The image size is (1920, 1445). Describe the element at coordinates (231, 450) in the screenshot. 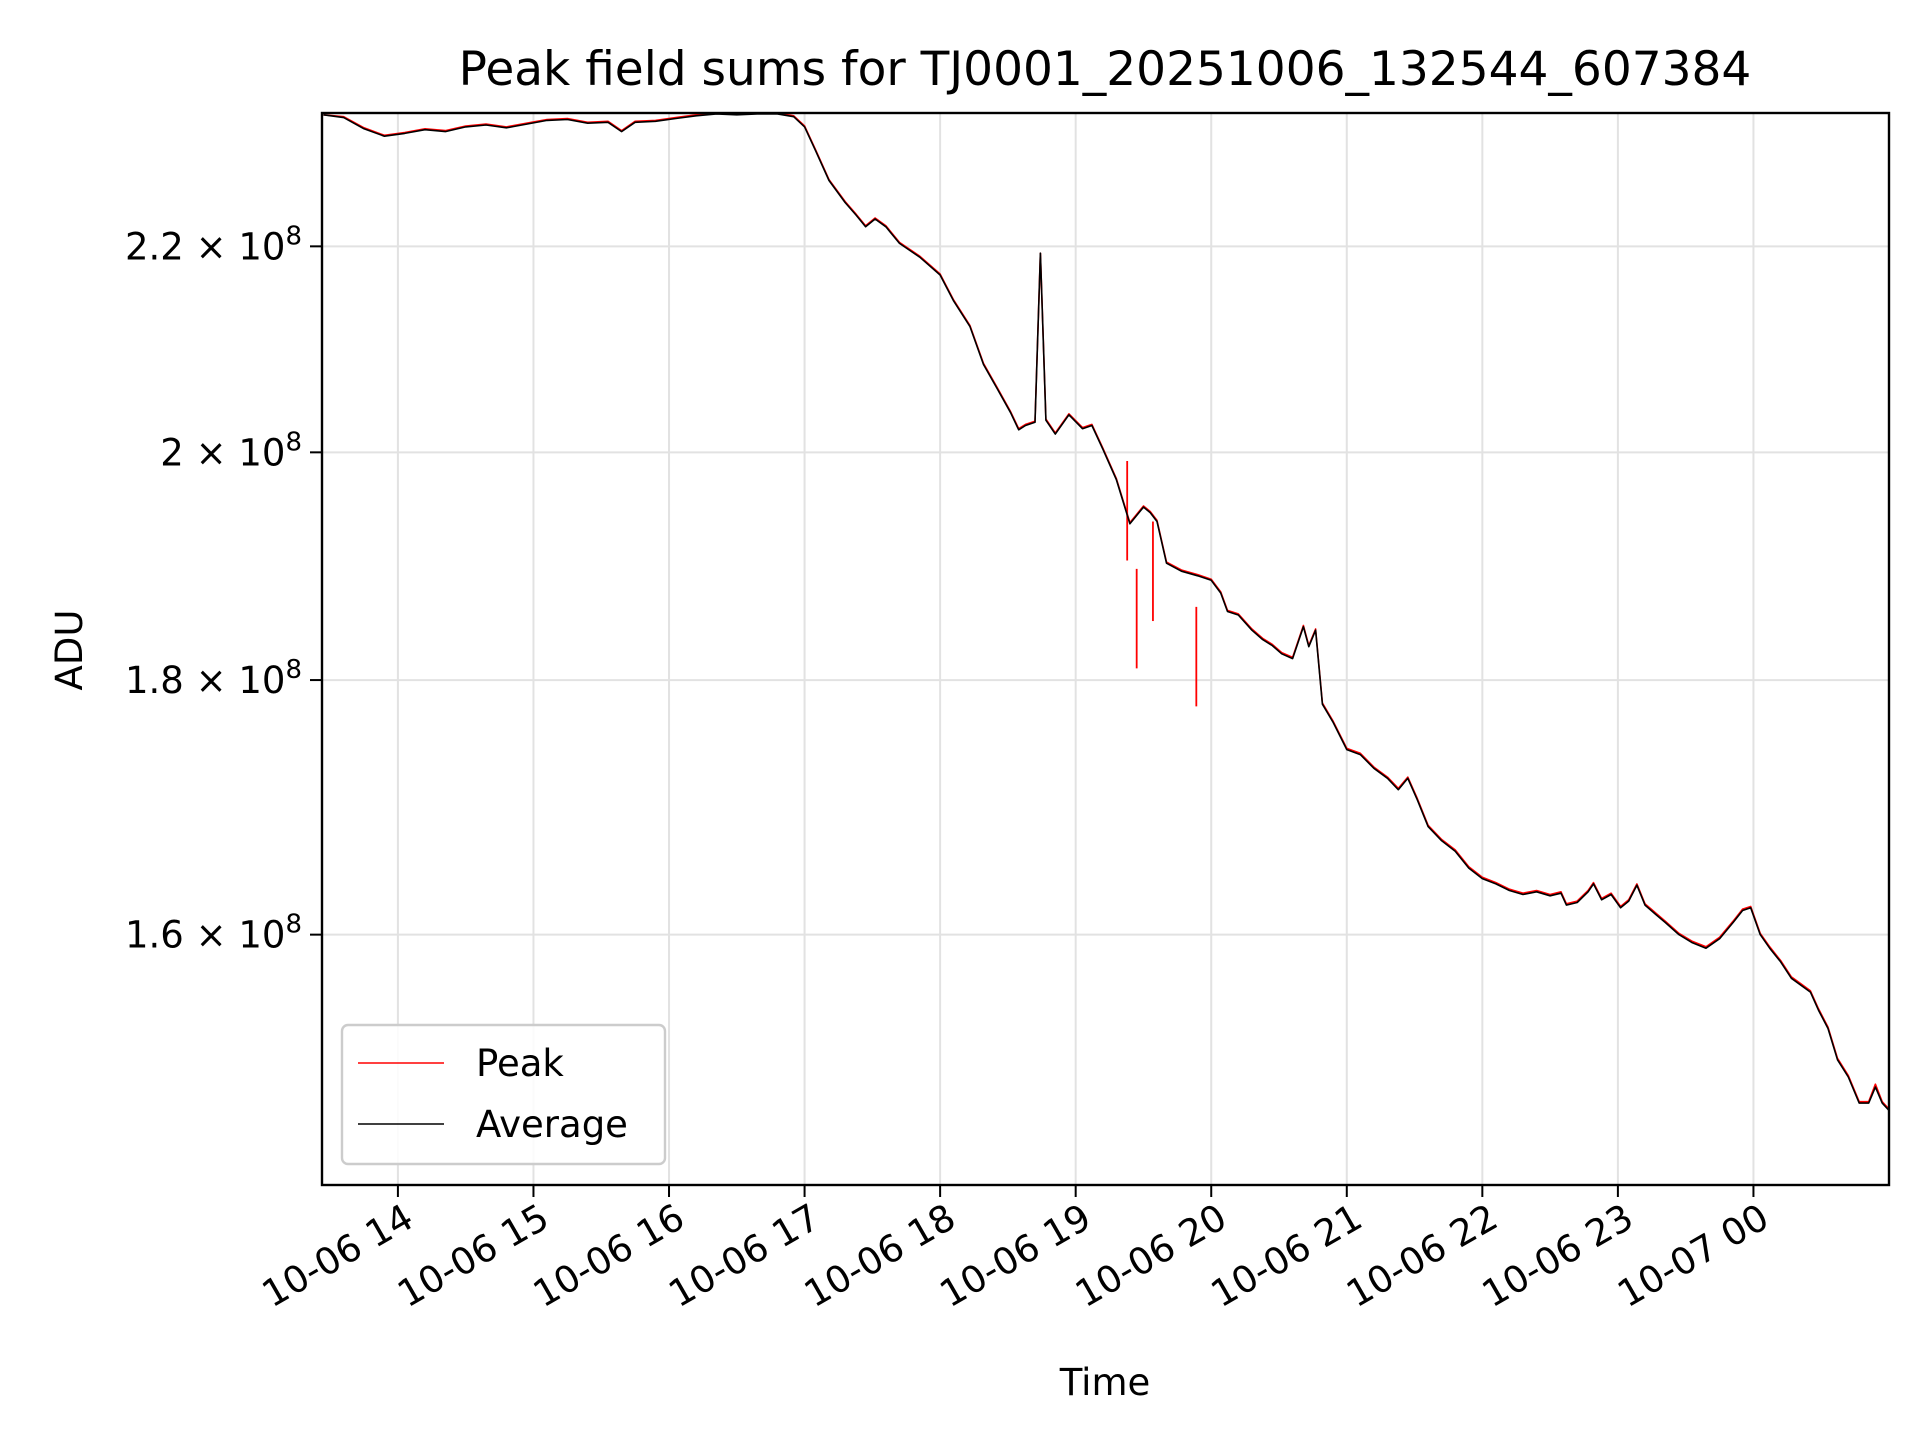

I see `y-tick-label: 2 × 108` at that location.